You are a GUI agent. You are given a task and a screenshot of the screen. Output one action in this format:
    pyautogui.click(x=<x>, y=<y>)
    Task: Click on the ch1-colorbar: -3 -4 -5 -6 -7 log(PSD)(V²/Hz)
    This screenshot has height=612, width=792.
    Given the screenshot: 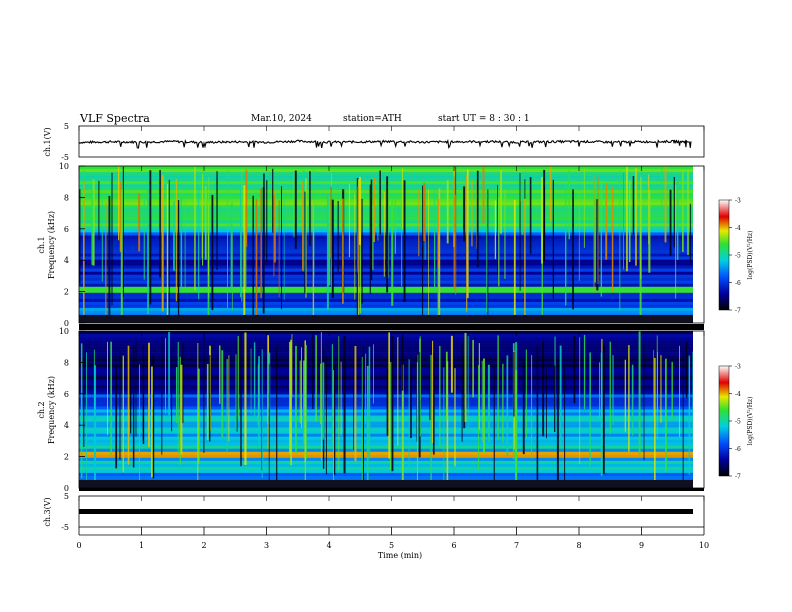 What is the action you would take?
    pyautogui.click(x=736, y=256)
    